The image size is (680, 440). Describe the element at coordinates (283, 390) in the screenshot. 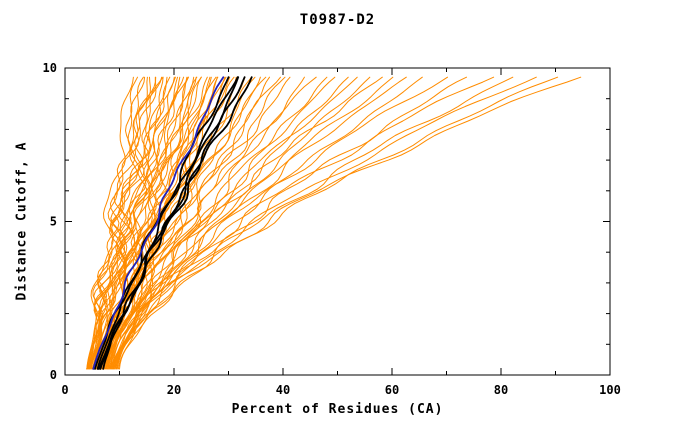

I see `x-tick-label: 40` at that location.